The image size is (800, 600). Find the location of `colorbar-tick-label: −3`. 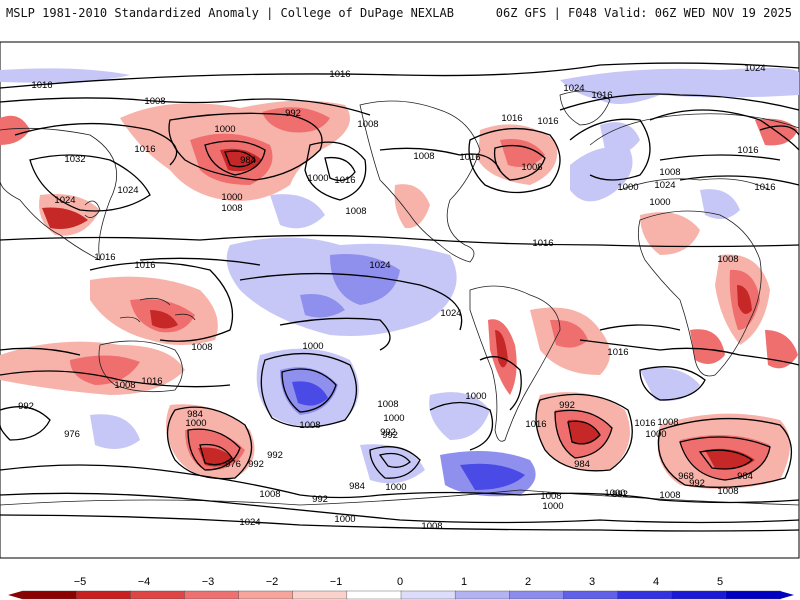

colorbar-tick-label: −3 is located at coordinates (208, 582).